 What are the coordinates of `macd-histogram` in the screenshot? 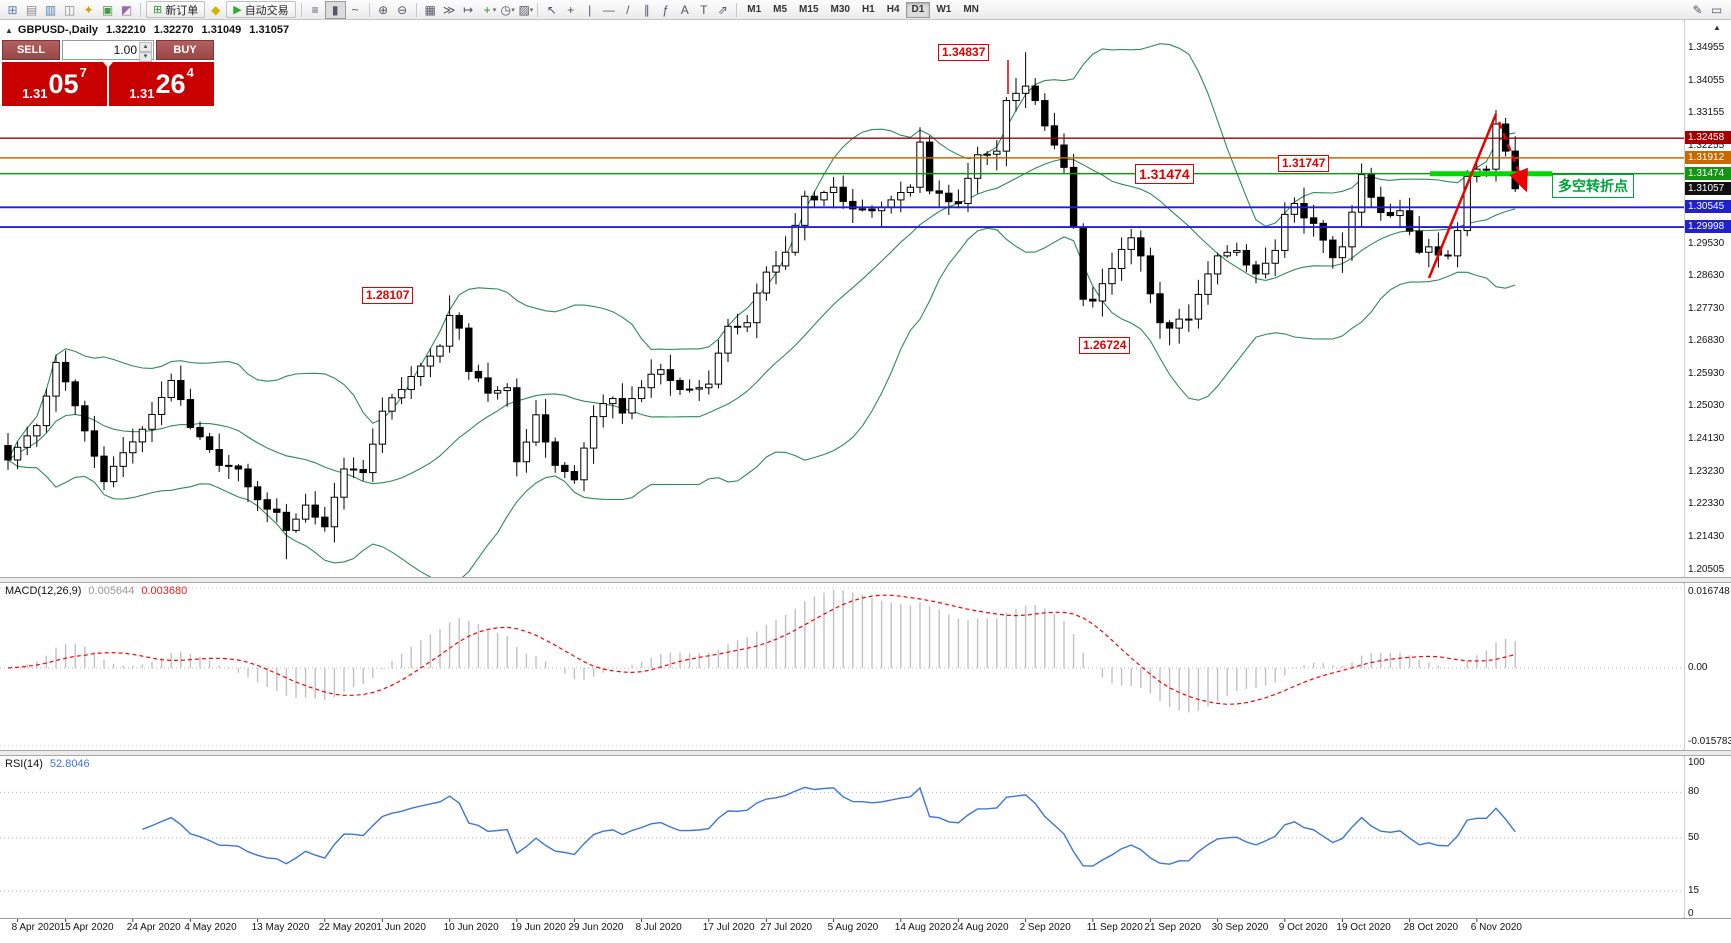 It's located at (766, 651).